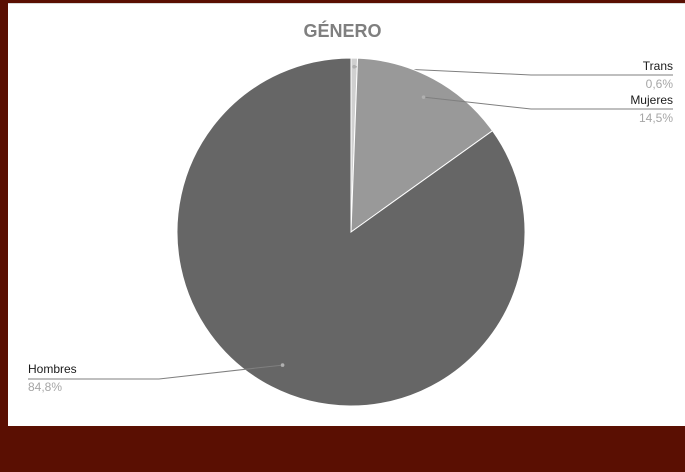  Describe the element at coordinates (45, 387) in the screenshot. I see `data-value-hombres: 84,8%` at that location.